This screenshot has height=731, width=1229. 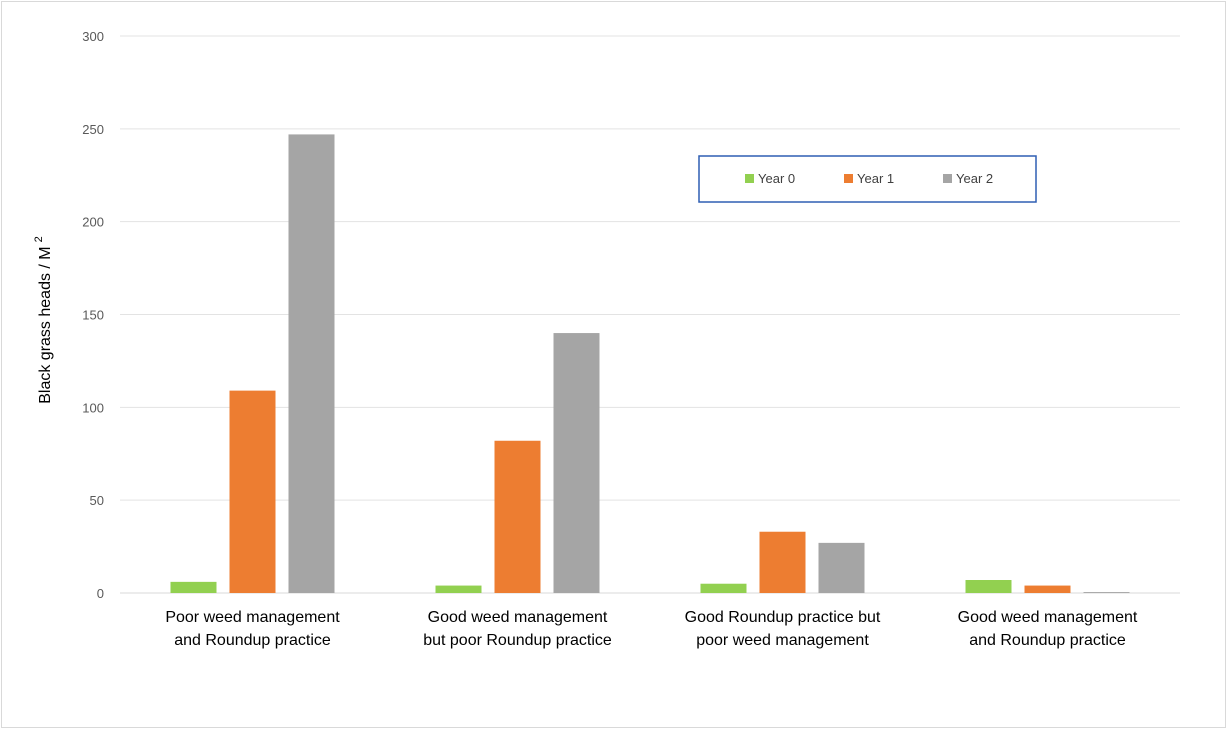 I want to click on y-axis-ticks: 0 50 100 150 200 250 300, so click(x=93, y=315).